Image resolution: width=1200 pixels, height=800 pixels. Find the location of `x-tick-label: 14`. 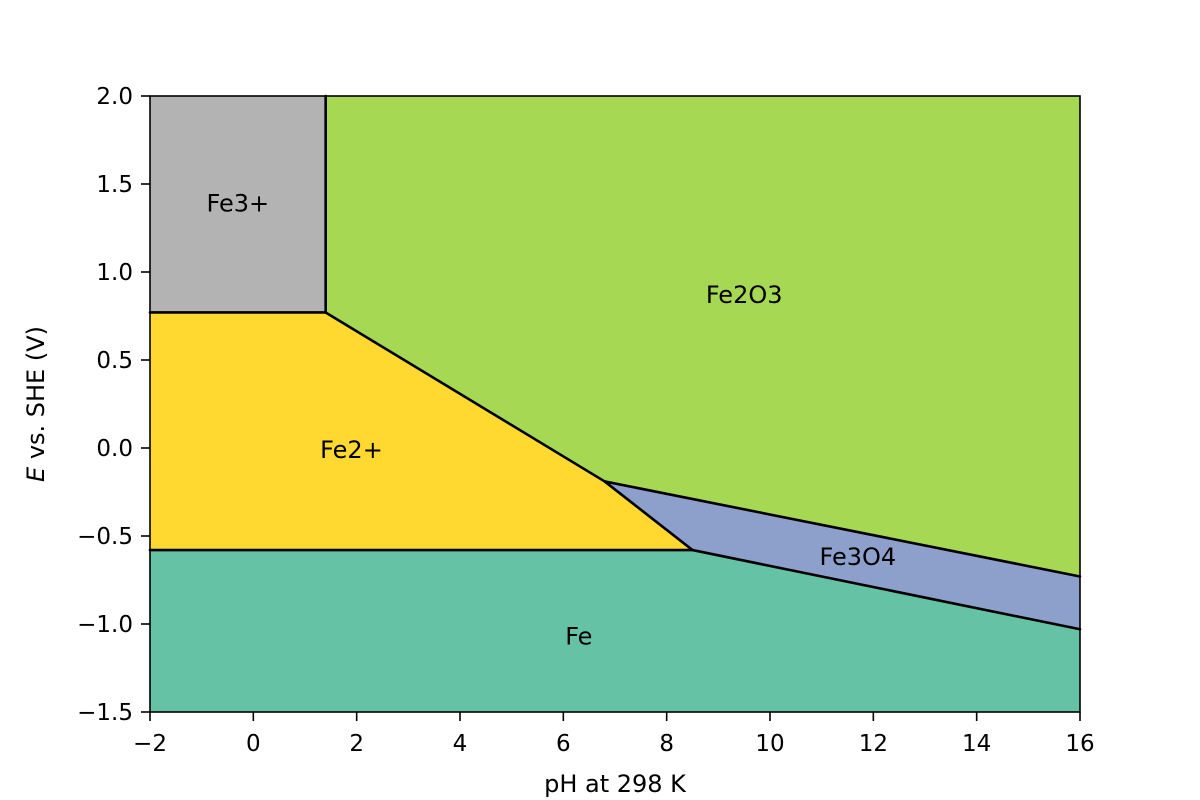

x-tick-label: 14 is located at coordinates (976, 744).